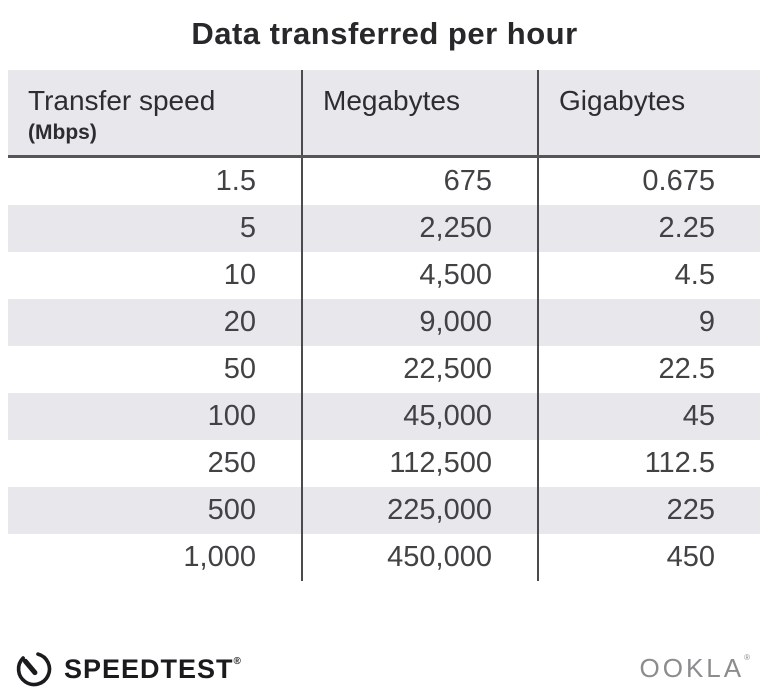  What do you see at coordinates (421, 322) in the screenshot?
I see `cell-megabytes: 9,000` at bounding box center [421, 322].